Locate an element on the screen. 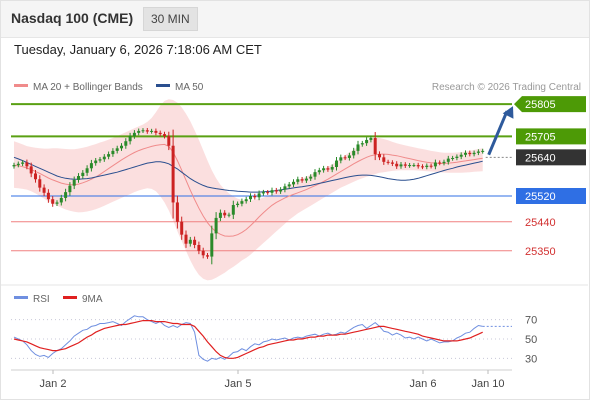 The height and width of the screenshot is (400, 590). target-arrow-shaft is located at coordinates (498, 133).